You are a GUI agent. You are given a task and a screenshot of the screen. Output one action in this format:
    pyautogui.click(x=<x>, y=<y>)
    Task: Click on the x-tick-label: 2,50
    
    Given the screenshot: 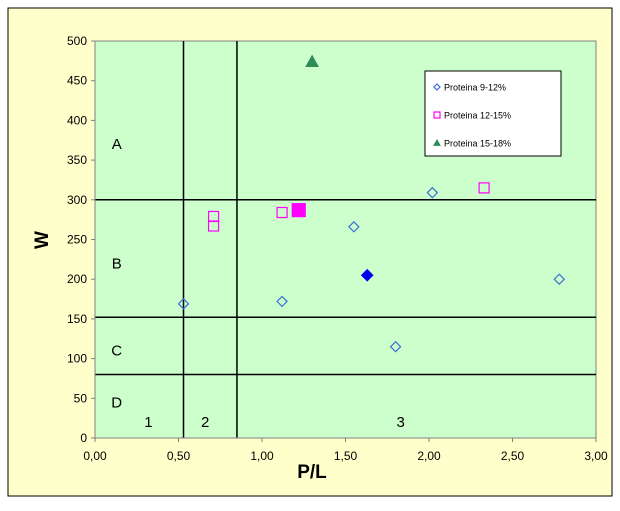 What is the action you would take?
    pyautogui.click(x=513, y=456)
    